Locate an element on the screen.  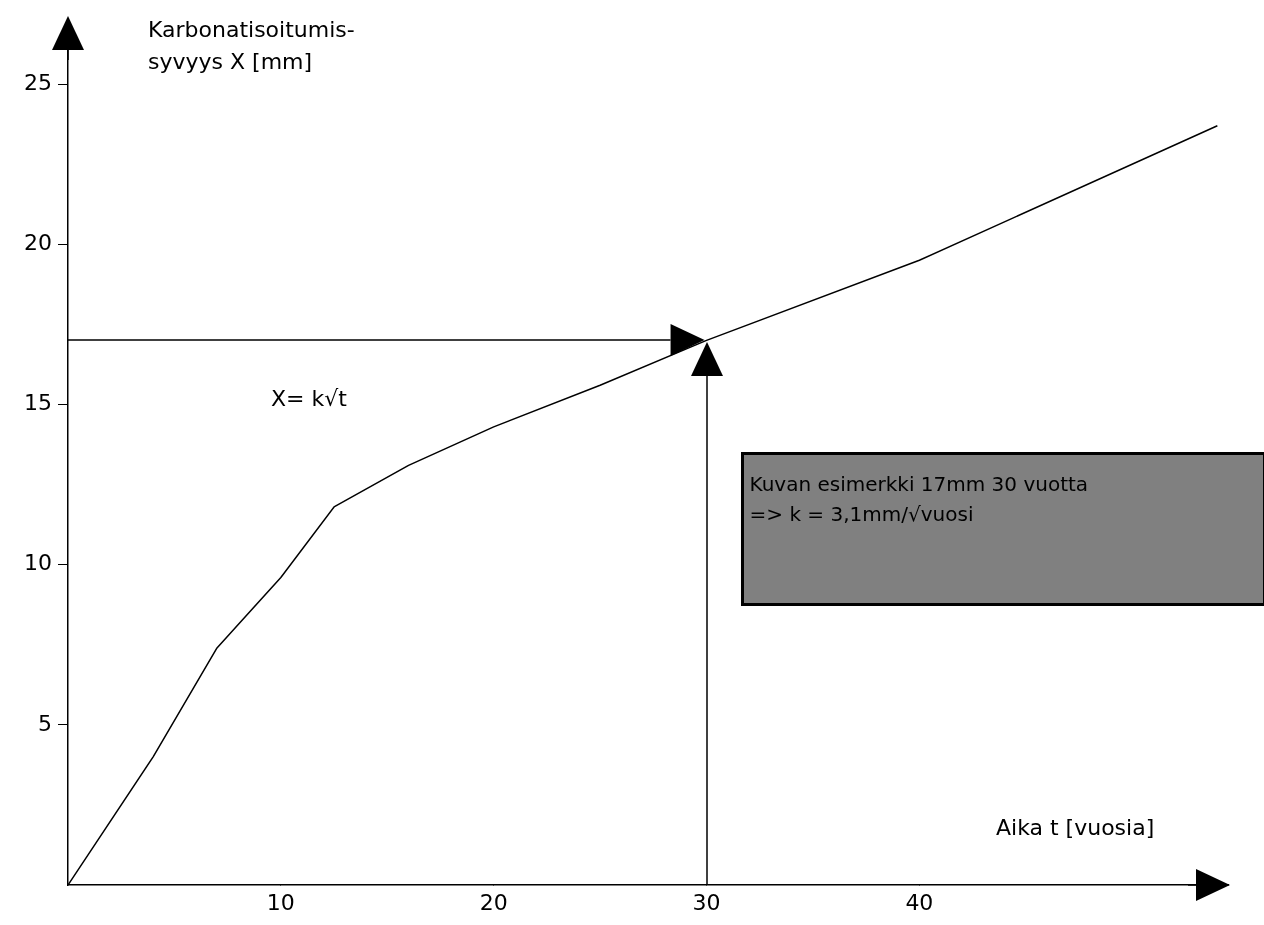
note-box: Kuvan esimerkki 17mm 30 vuotta => k = 3,1mm/√vuosi is located at coordinates (1002, 529).